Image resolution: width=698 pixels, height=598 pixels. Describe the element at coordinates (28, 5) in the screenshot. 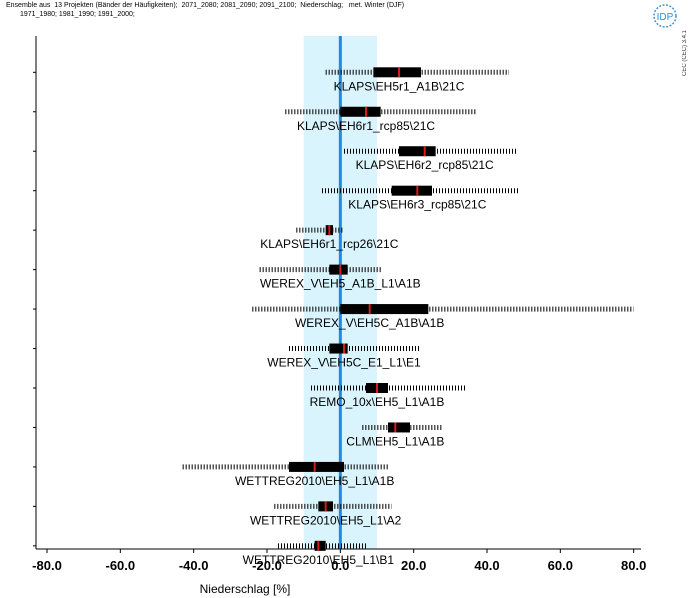

I see `header-ensemble: Ensemble aus` at that location.